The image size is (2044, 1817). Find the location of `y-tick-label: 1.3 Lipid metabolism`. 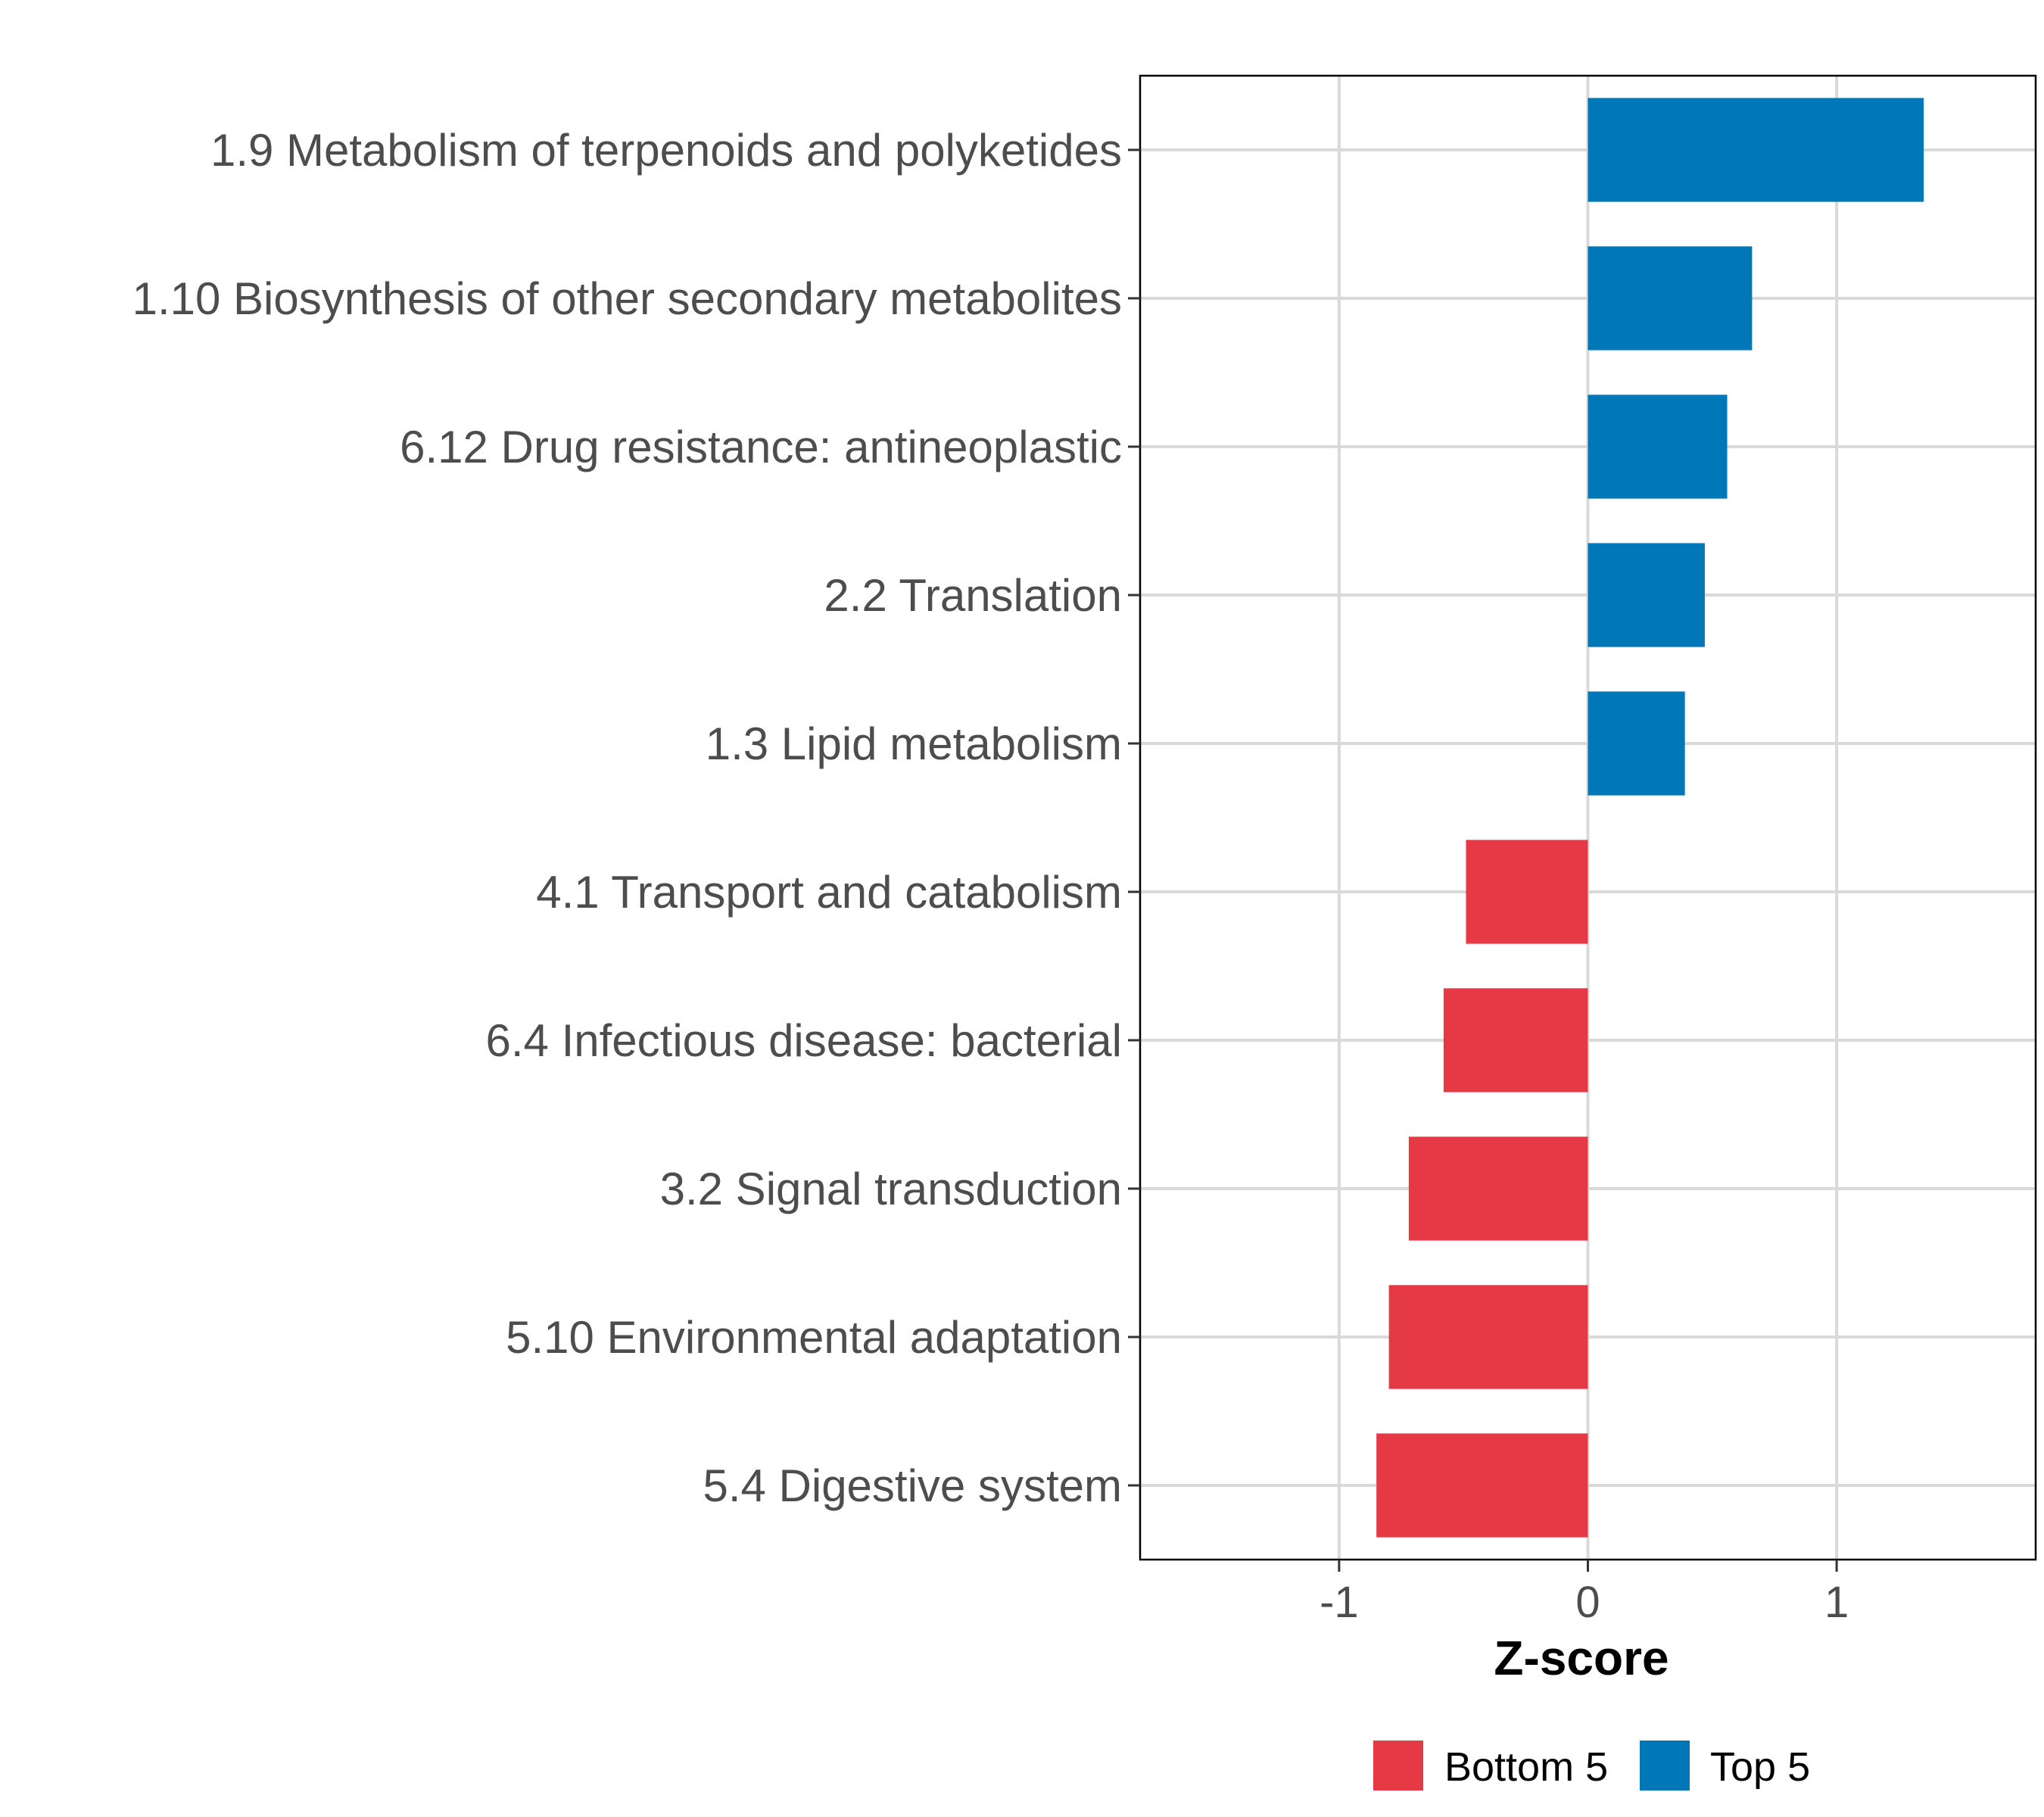

y-tick-label: 1.3 Lipid metabolism is located at coordinates (914, 743).